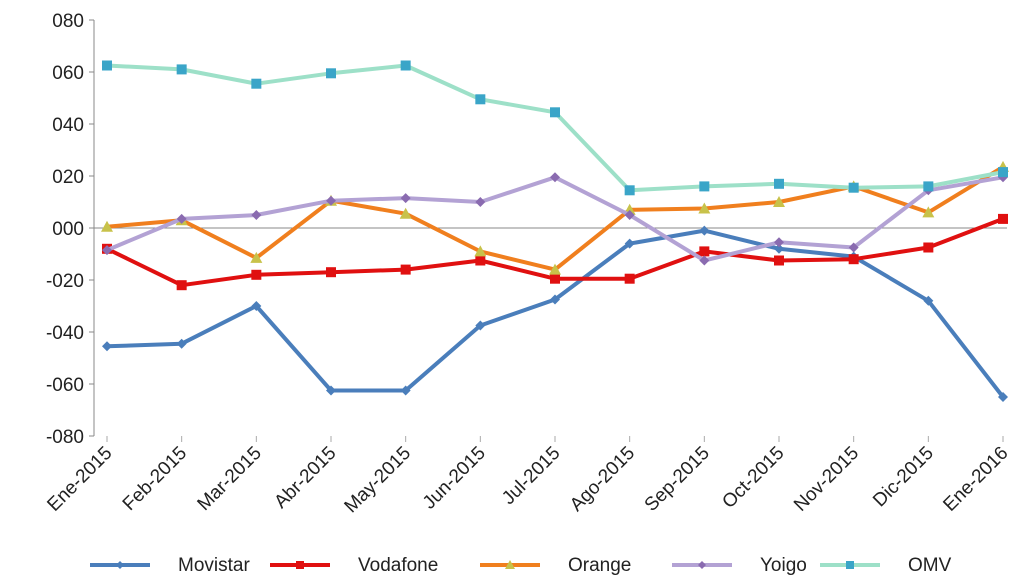 The image size is (1030, 581). What do you see at coordinates (214, 565) in the screenshot?
I see `legend-label: Movistar` at bounding box center [214, 565].